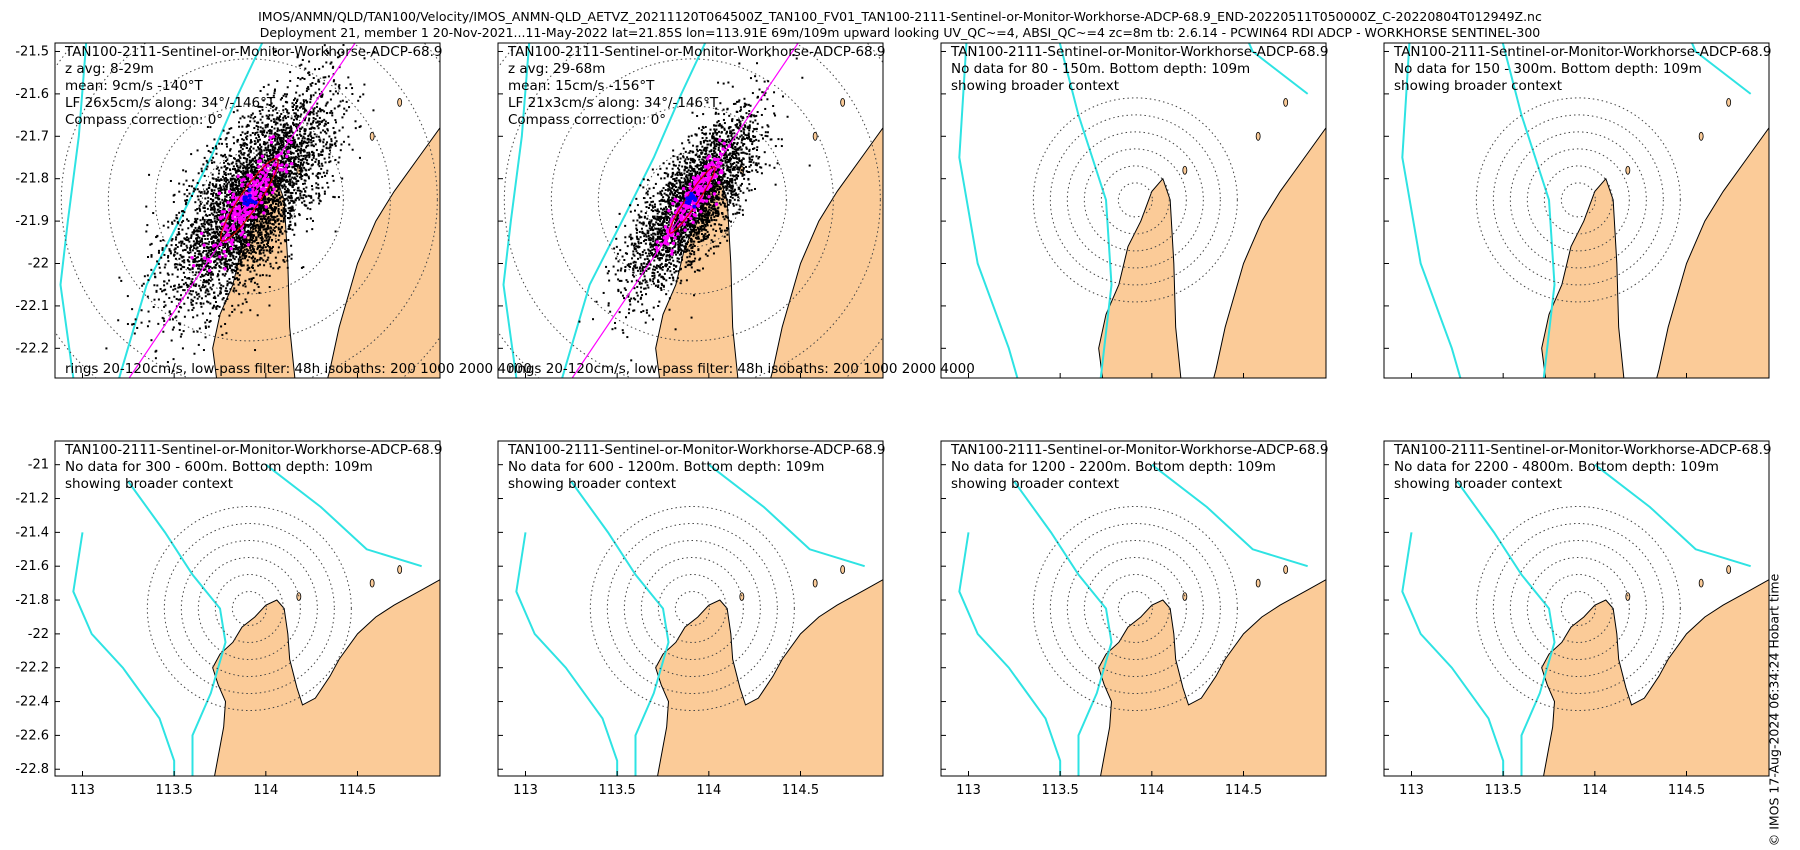 Image resolution: width=1800 pixels, height=850 pixels. Describe the element at coordinates (38, 264) in the screenshot. I see `y-tick-label: -22` at that location.